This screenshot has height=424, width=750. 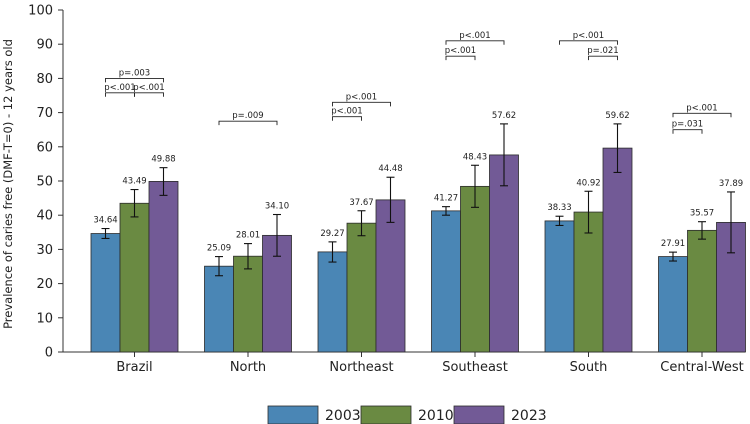 What do you see at coordinates (44, 216) in the screenshot?
I see `y-tick-label: 40` at bounding box center [44, 216].